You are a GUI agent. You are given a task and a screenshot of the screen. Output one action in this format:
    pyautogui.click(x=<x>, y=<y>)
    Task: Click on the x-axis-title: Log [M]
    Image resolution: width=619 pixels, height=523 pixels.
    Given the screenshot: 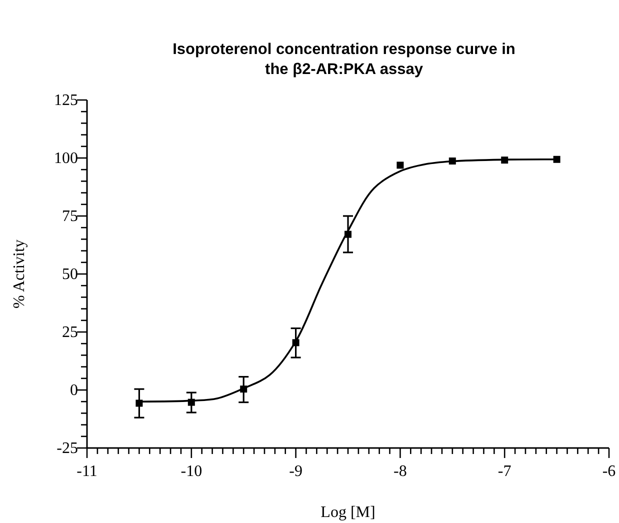 What is the action you would take?
    pyautogui.click(x=348, y=512)
    